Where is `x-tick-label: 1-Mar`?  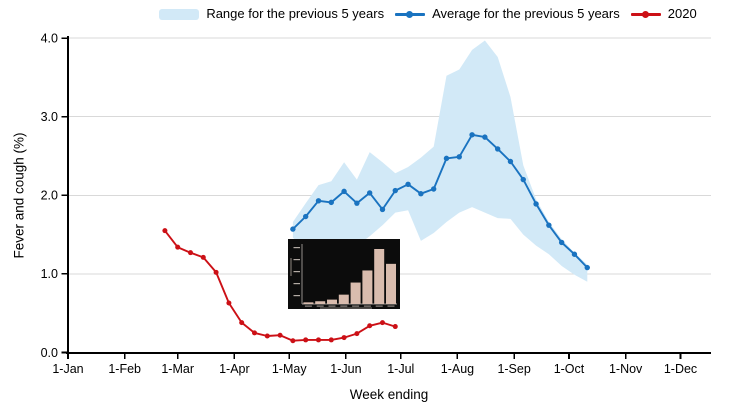 x-tick-label: 1-Mar is located at coordinates (177, 369).